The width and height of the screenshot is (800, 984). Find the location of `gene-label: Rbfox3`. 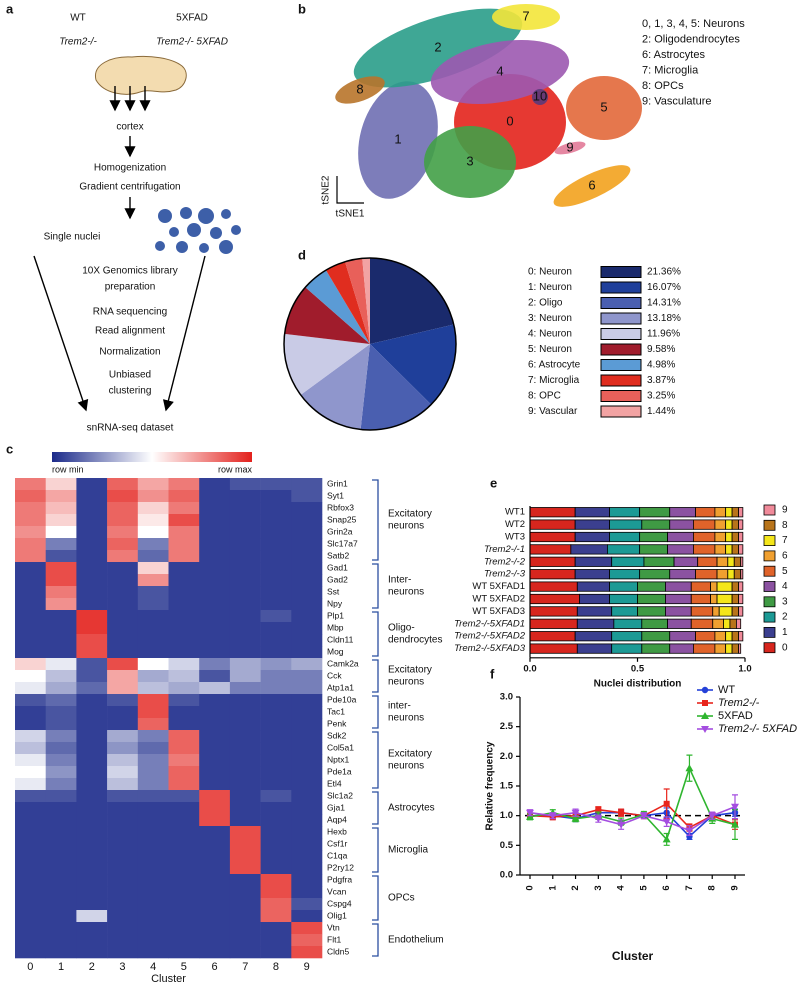

gene-label: Rbfox3 is located at coordinates (340, 507).